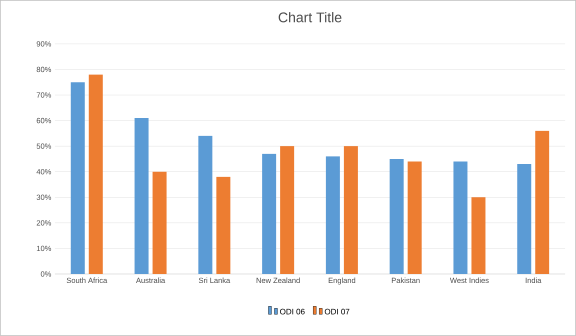 This screenshot has width=576, height=336. I want to click on legend-label: ODI 06, so click(292, 311).